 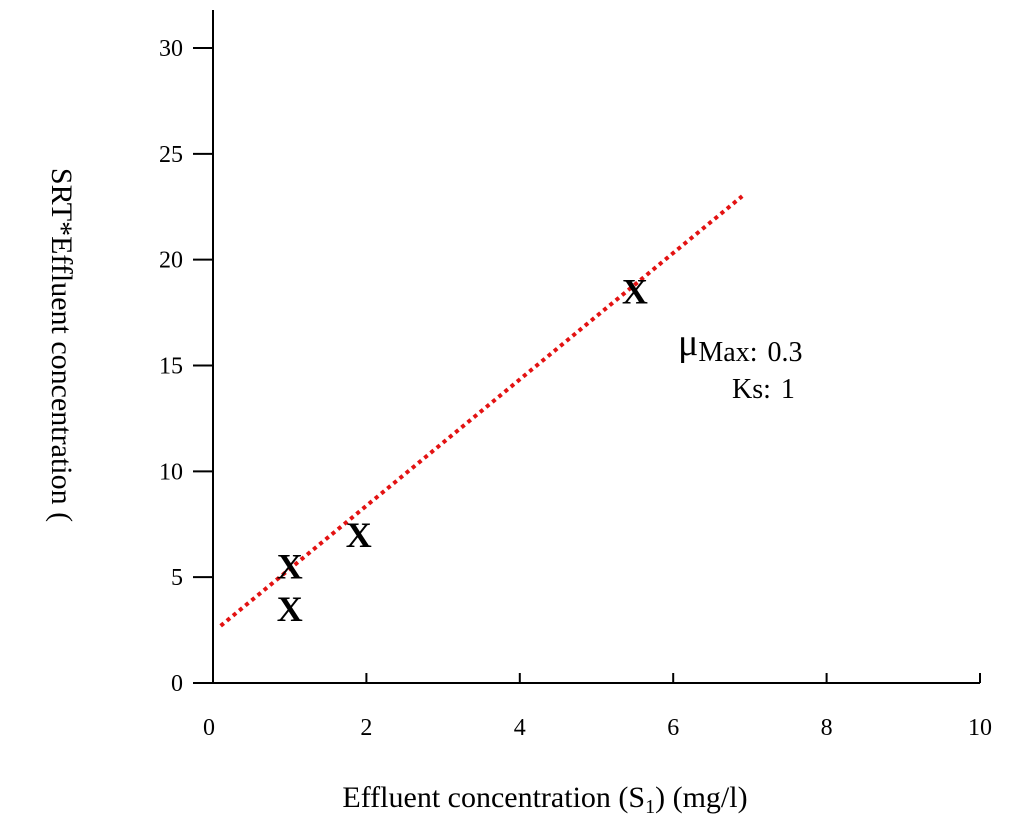 I want to click on svg-text:Ks:1: Ks: 1, so click(x=763, y=389).